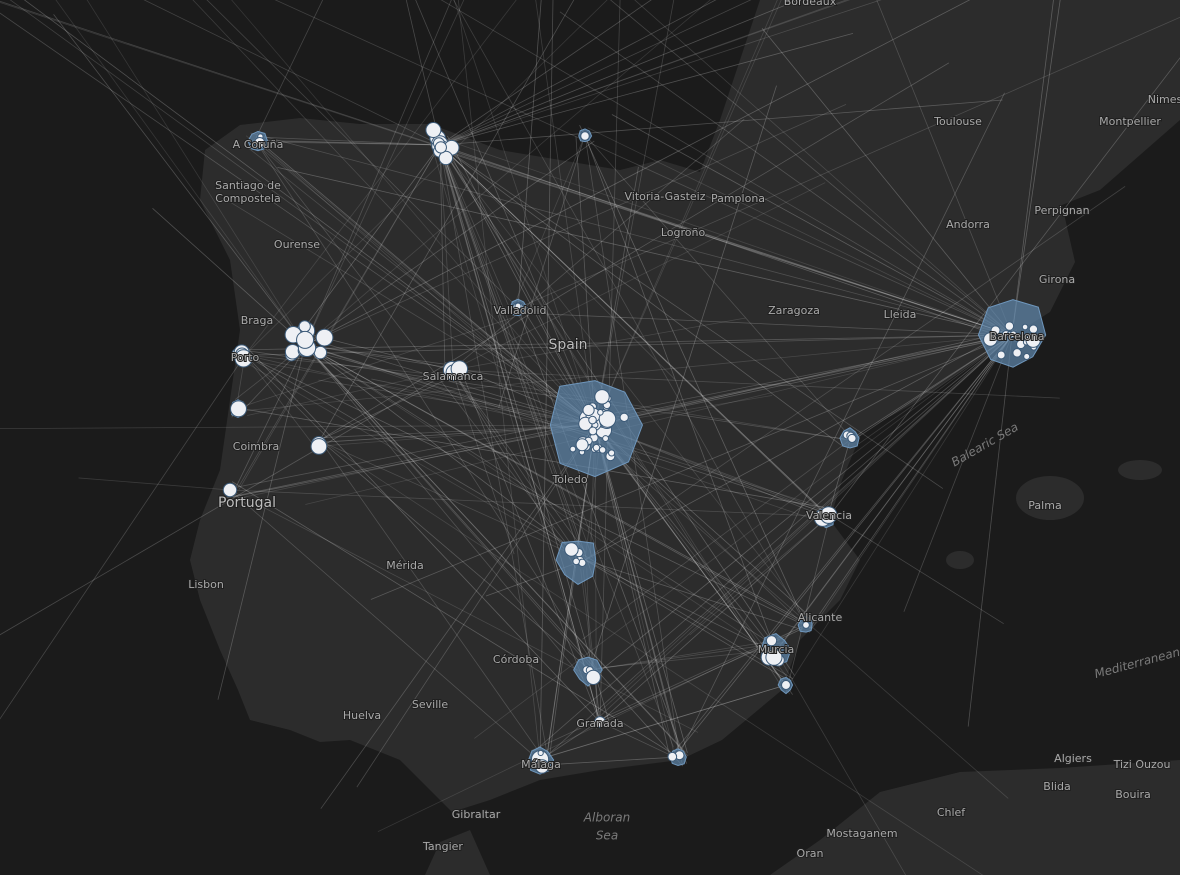 This screenshot has height=875, width=1180. What do you see at coordinates (960, 560) in the screenshot?
I see `island` at bounding box center [960, 560].